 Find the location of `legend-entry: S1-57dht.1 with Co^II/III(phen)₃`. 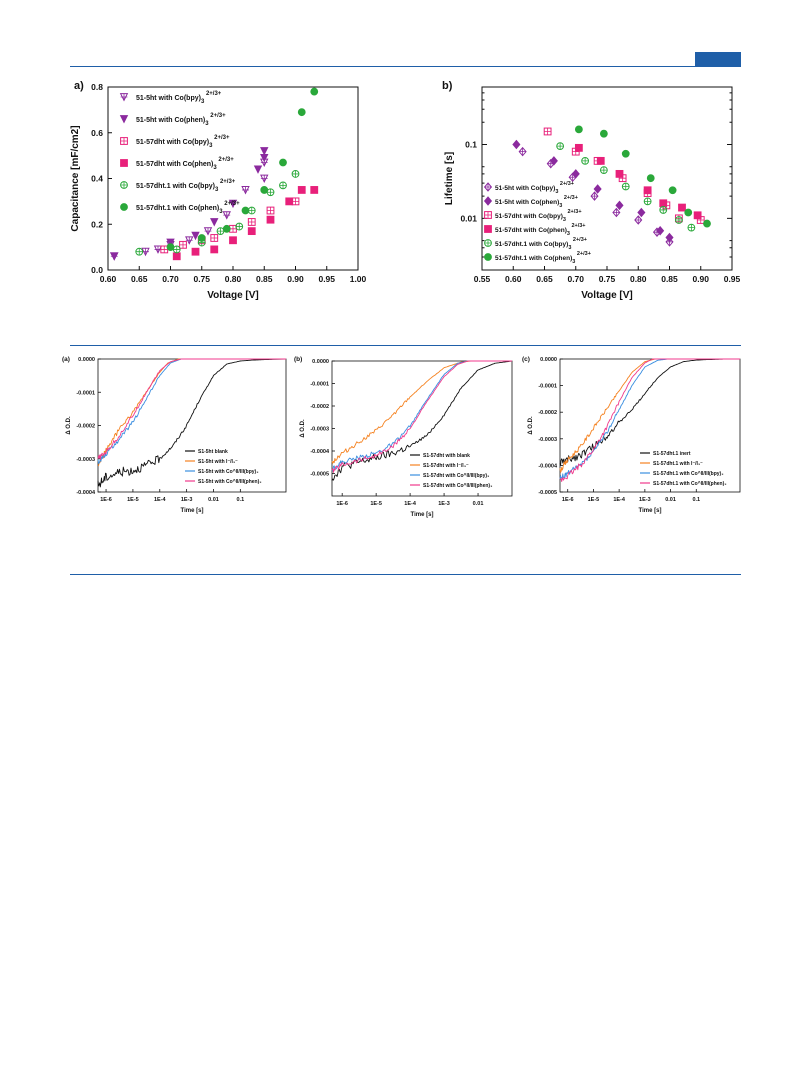

legend-entry: S1-57dht.1 with Co^II/III(phen)₃ is located at coordinates (690, 484).